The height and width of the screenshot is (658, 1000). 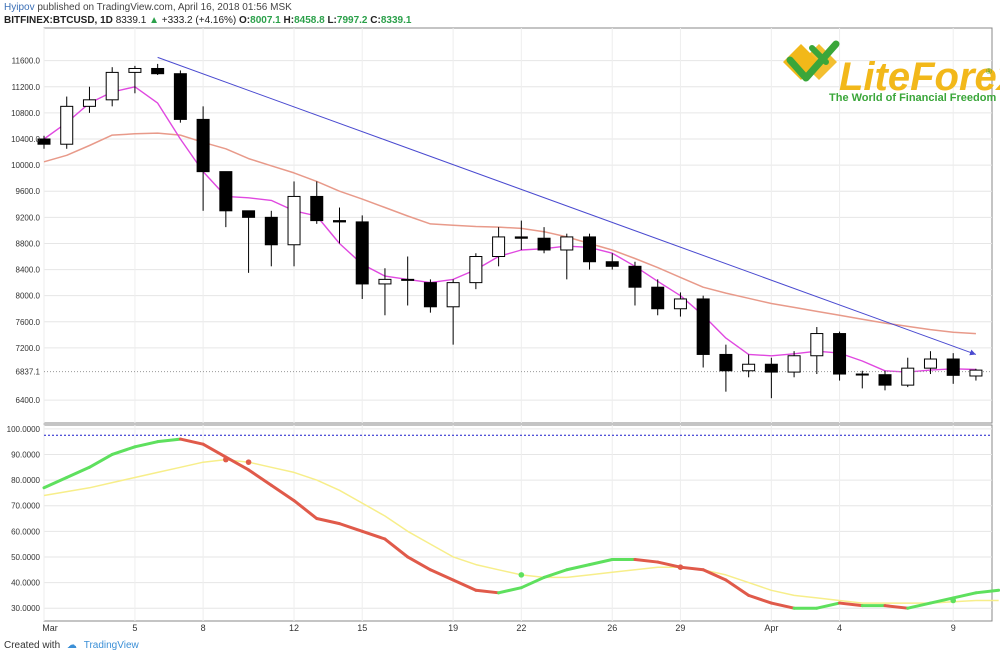 I want to click on x-tick-label: 15, so click(x=362, y=628).